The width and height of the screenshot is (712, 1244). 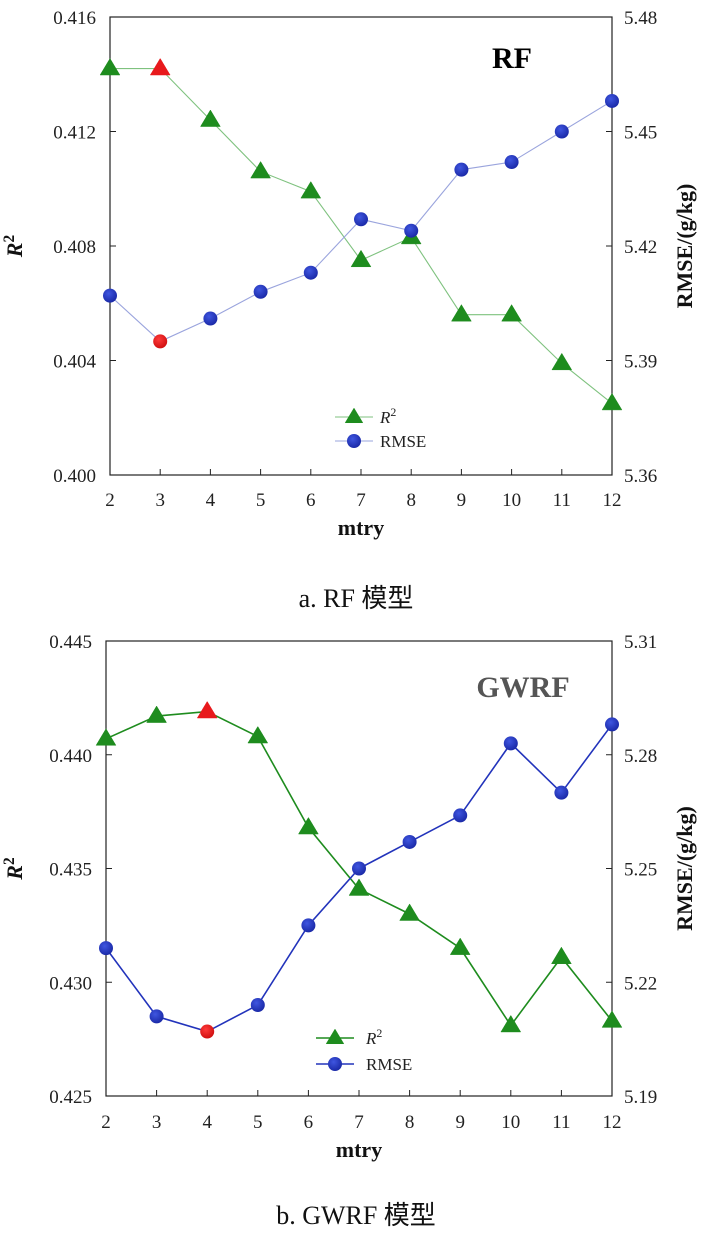 What do you see at coordinates (258, 1122) in the screenshot?
I see `x-tick-label: 5` at bounding box center [258, 1122].